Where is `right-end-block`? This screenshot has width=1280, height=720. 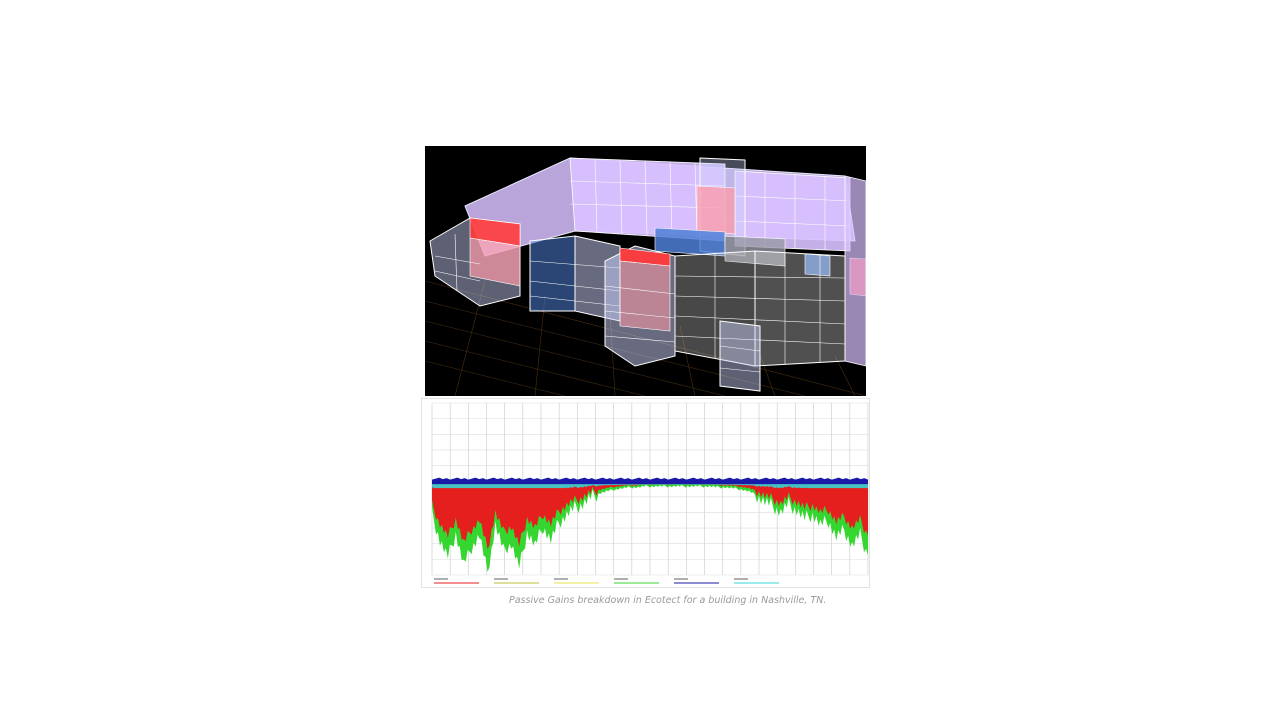 right-end-block is located at coordinates (855, 271).